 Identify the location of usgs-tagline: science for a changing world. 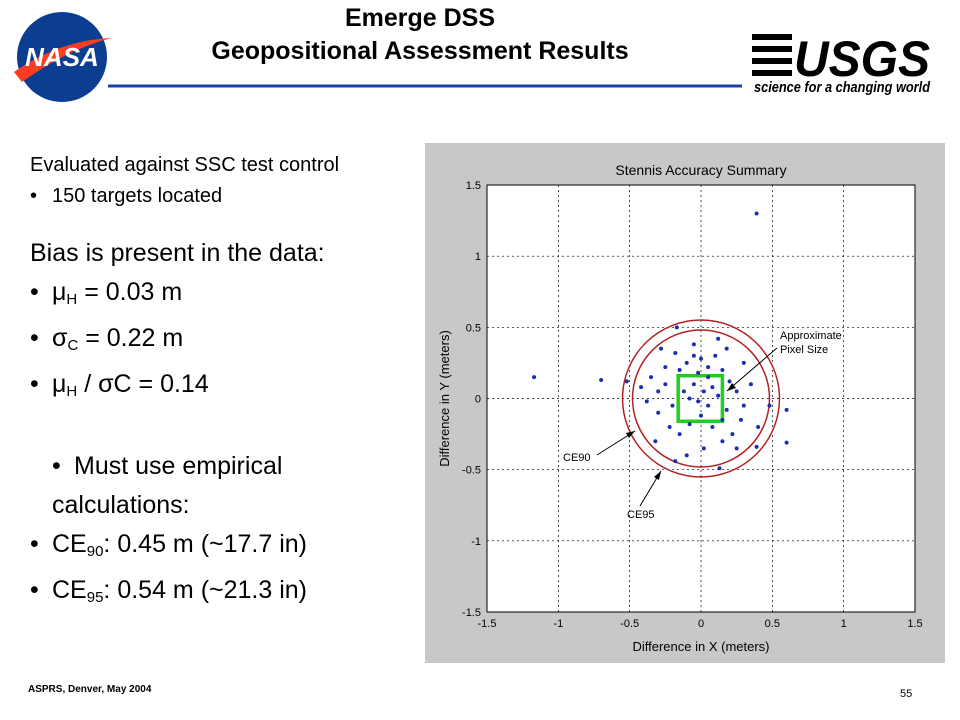
(842, 87).